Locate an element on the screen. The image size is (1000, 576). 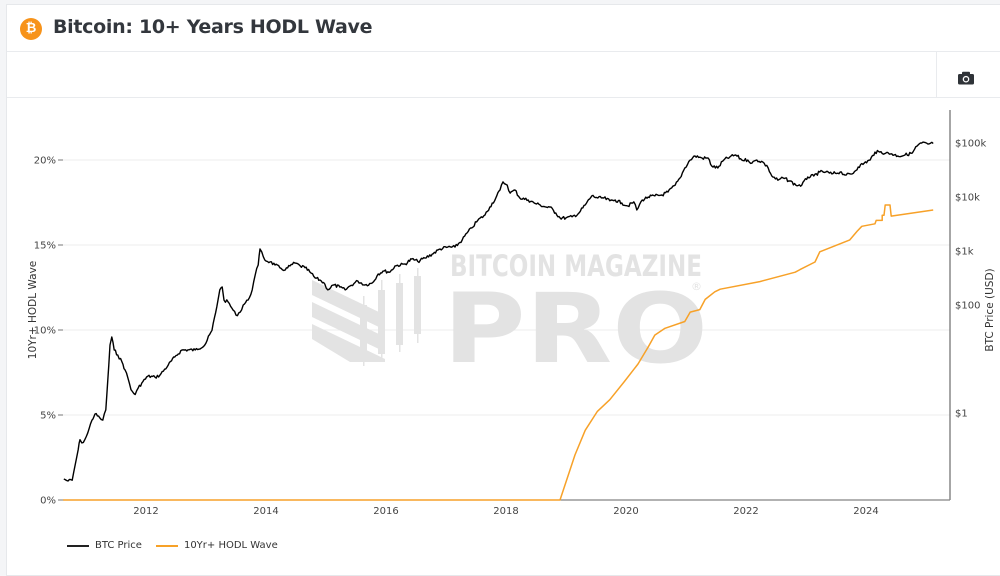
x-tick-label: 2016 is located at coordinates (385, 511).